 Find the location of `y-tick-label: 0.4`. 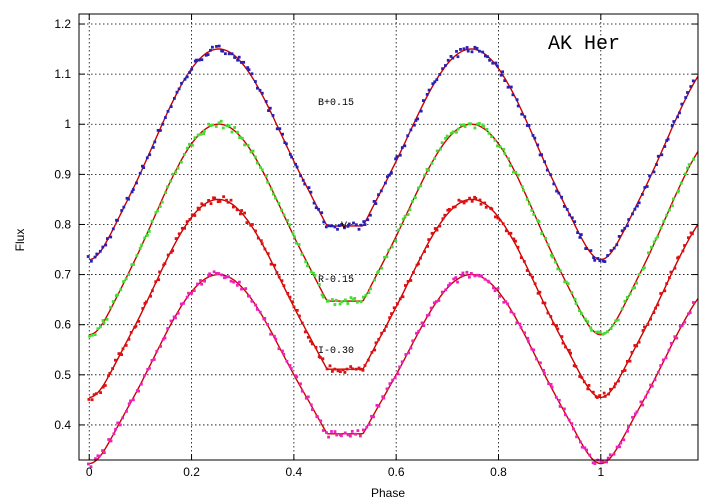

y-tick-label: 0.4 is located at coordinates (62, 425).